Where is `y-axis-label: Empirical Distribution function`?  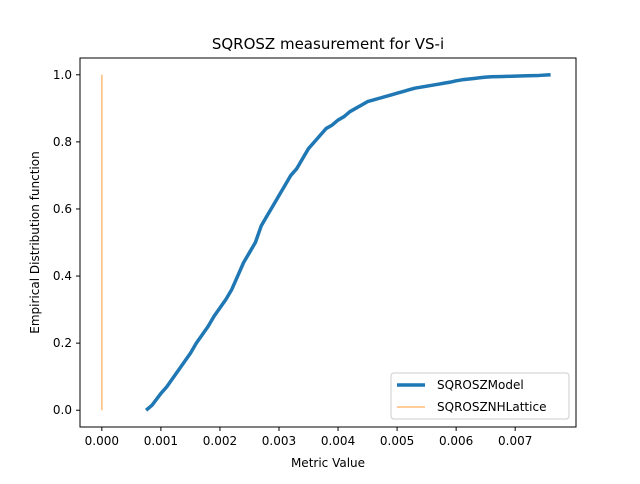 y-axis-label: Empirical Distribution function is located at coordinates (35, 242).